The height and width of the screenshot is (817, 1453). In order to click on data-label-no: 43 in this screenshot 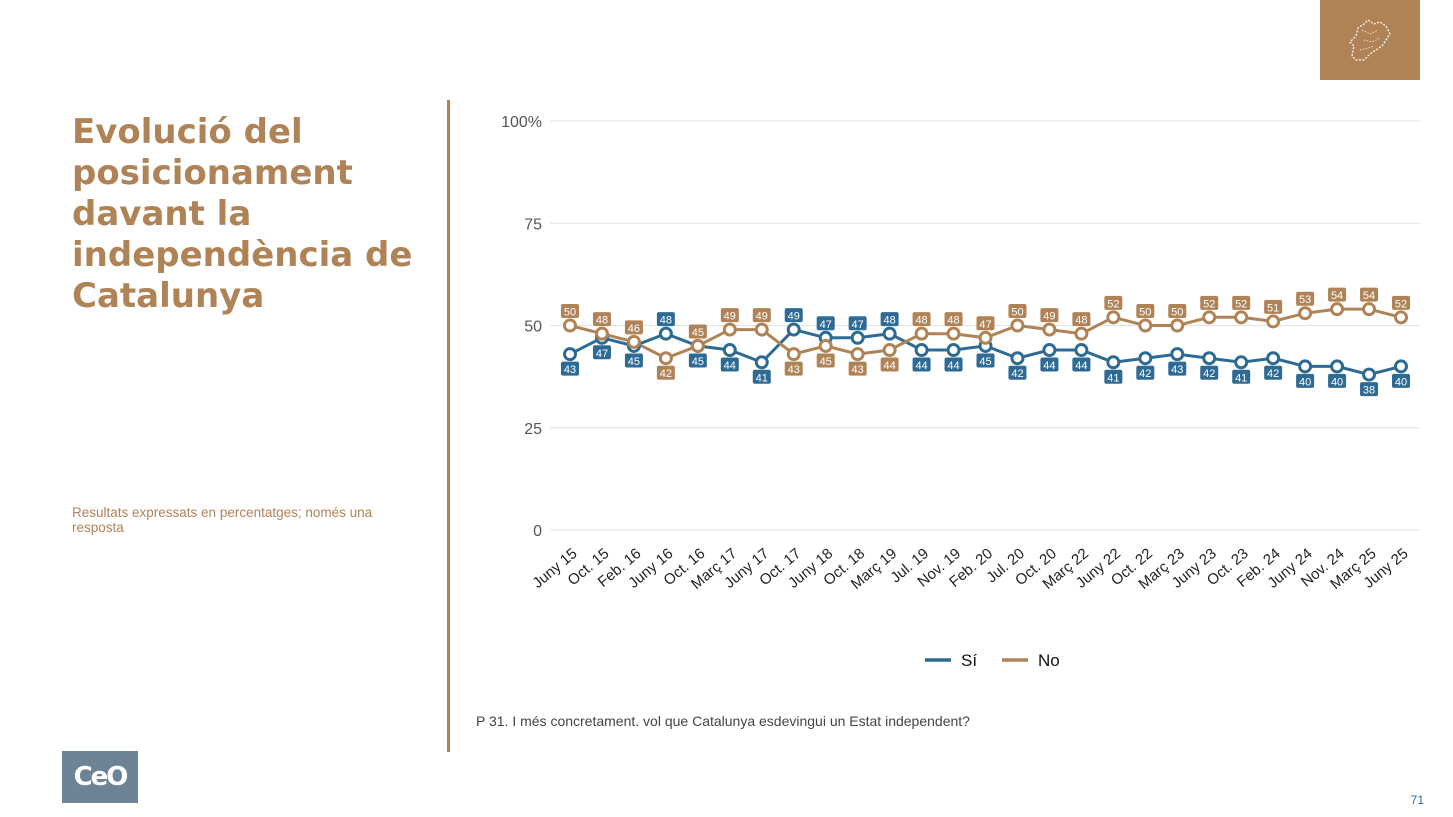, I will do `click(858, 370)`.